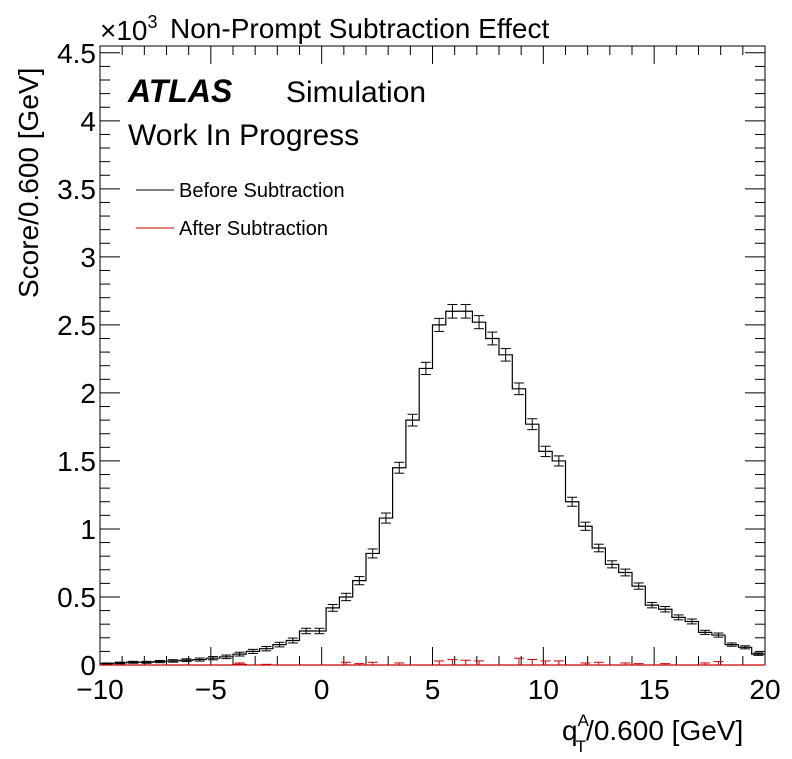 The height and width of the screenshot is (759, 792). I want to click on x-axis-label: qA T/0.600 [GeV], so click(652, 733).